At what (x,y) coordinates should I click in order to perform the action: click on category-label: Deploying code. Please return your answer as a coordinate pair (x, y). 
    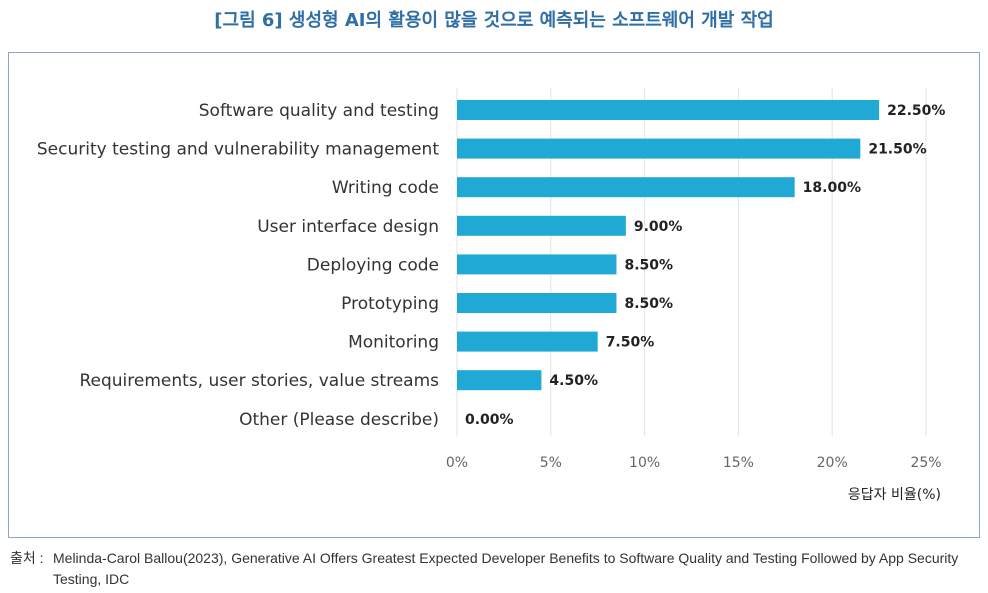
    Looking at the image, I should click on (373, 265).